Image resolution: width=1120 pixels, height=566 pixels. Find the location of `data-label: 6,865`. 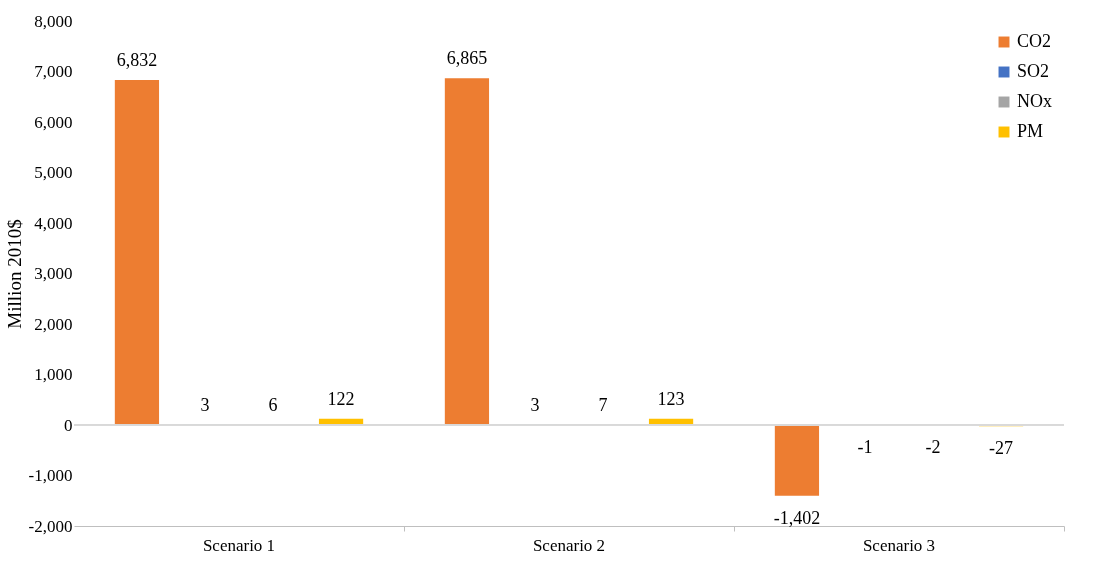

data-label: 6,865 is located at coordinates (467, 58).